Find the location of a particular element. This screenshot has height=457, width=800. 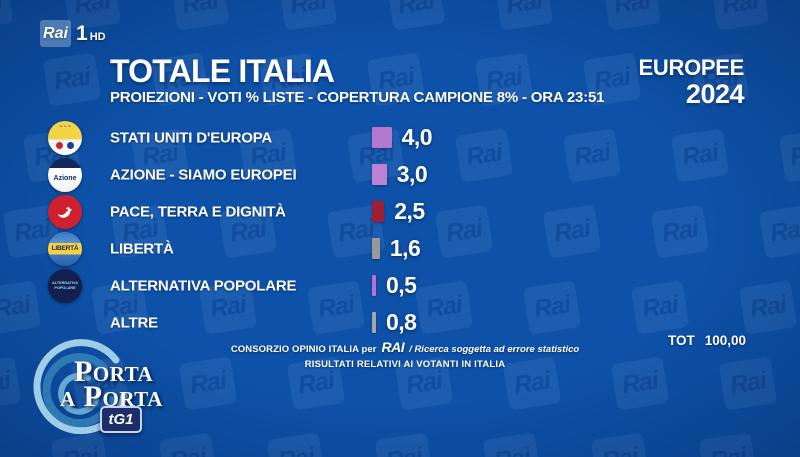

party-name: ALTRE is located at coordinates (134, 322).